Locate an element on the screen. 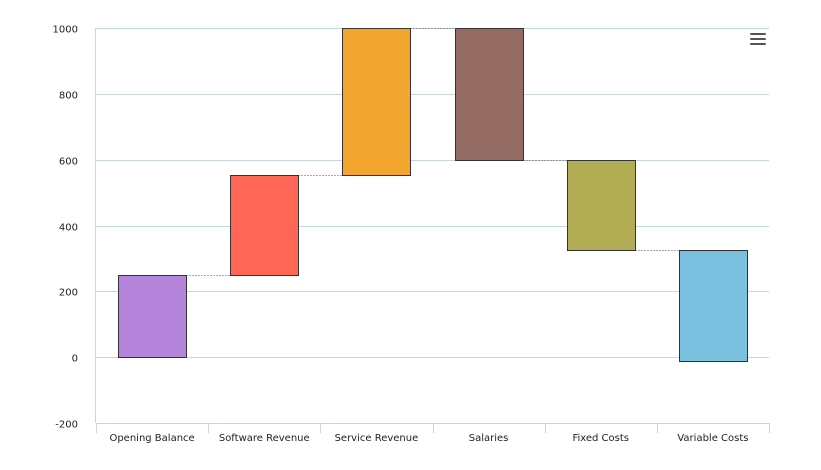 The image size is (821, 470). bar-variable-costs is located at coordinates (713, 306).